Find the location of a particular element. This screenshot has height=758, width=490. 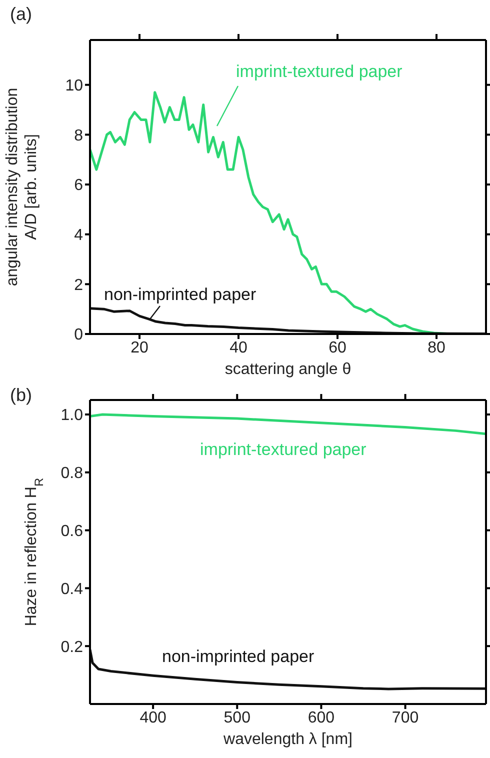

text: imprint-textured paper is located at coordinates (319, 72).